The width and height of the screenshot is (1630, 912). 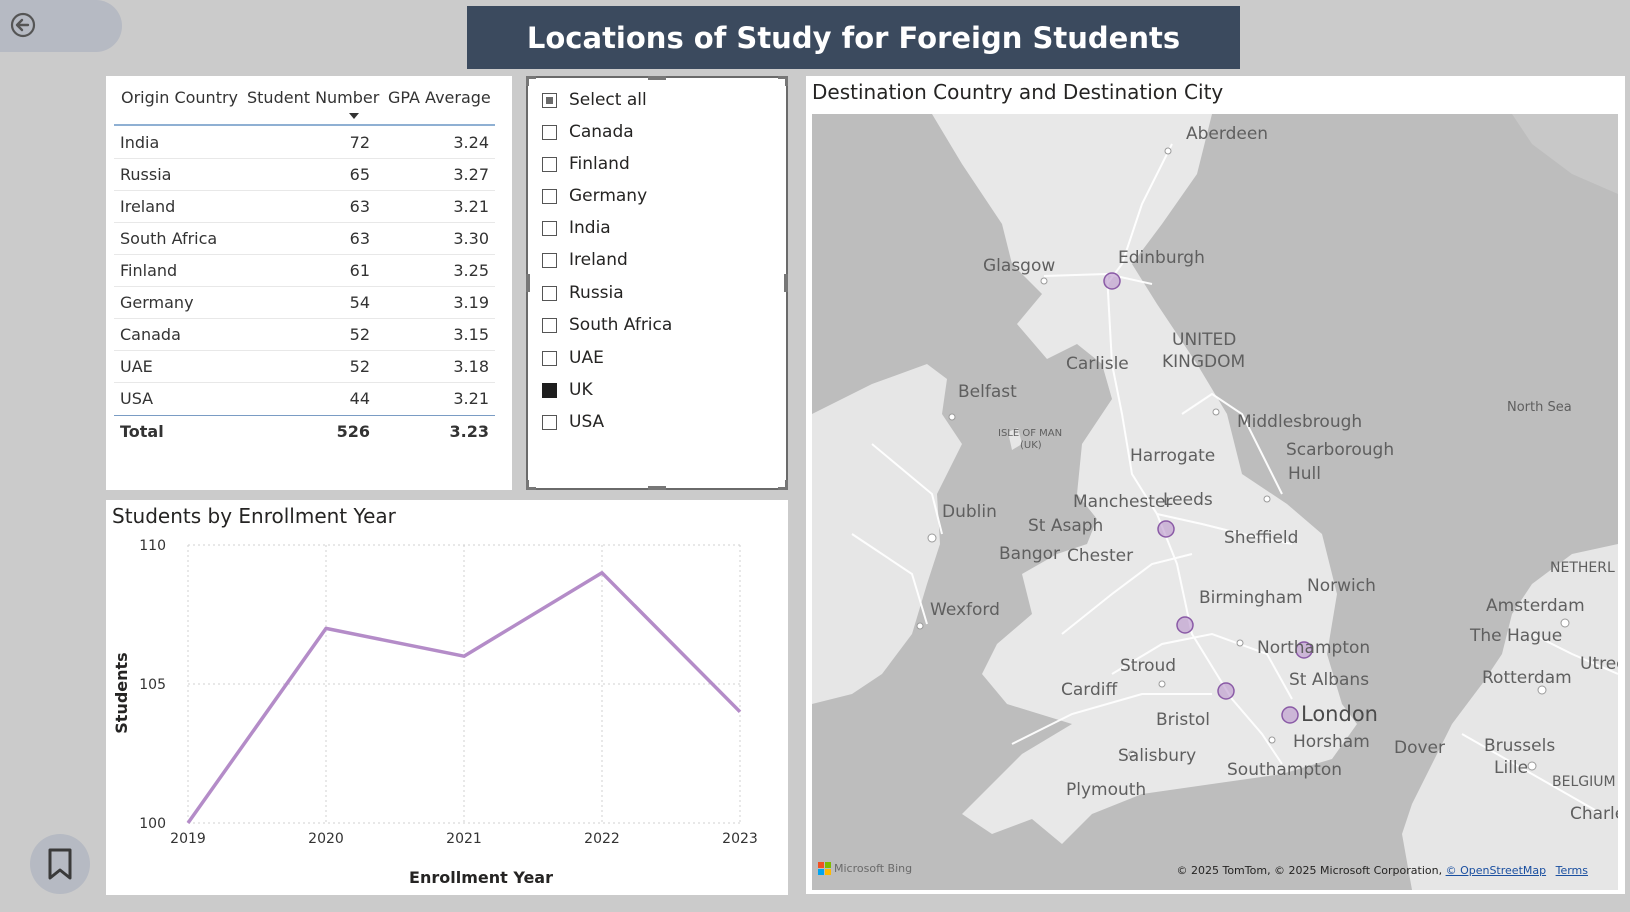 What do you see at coordinates (313, 97) in the screenshot?
I see `header-student-number: Student Number` at bounding box center [313, 97].